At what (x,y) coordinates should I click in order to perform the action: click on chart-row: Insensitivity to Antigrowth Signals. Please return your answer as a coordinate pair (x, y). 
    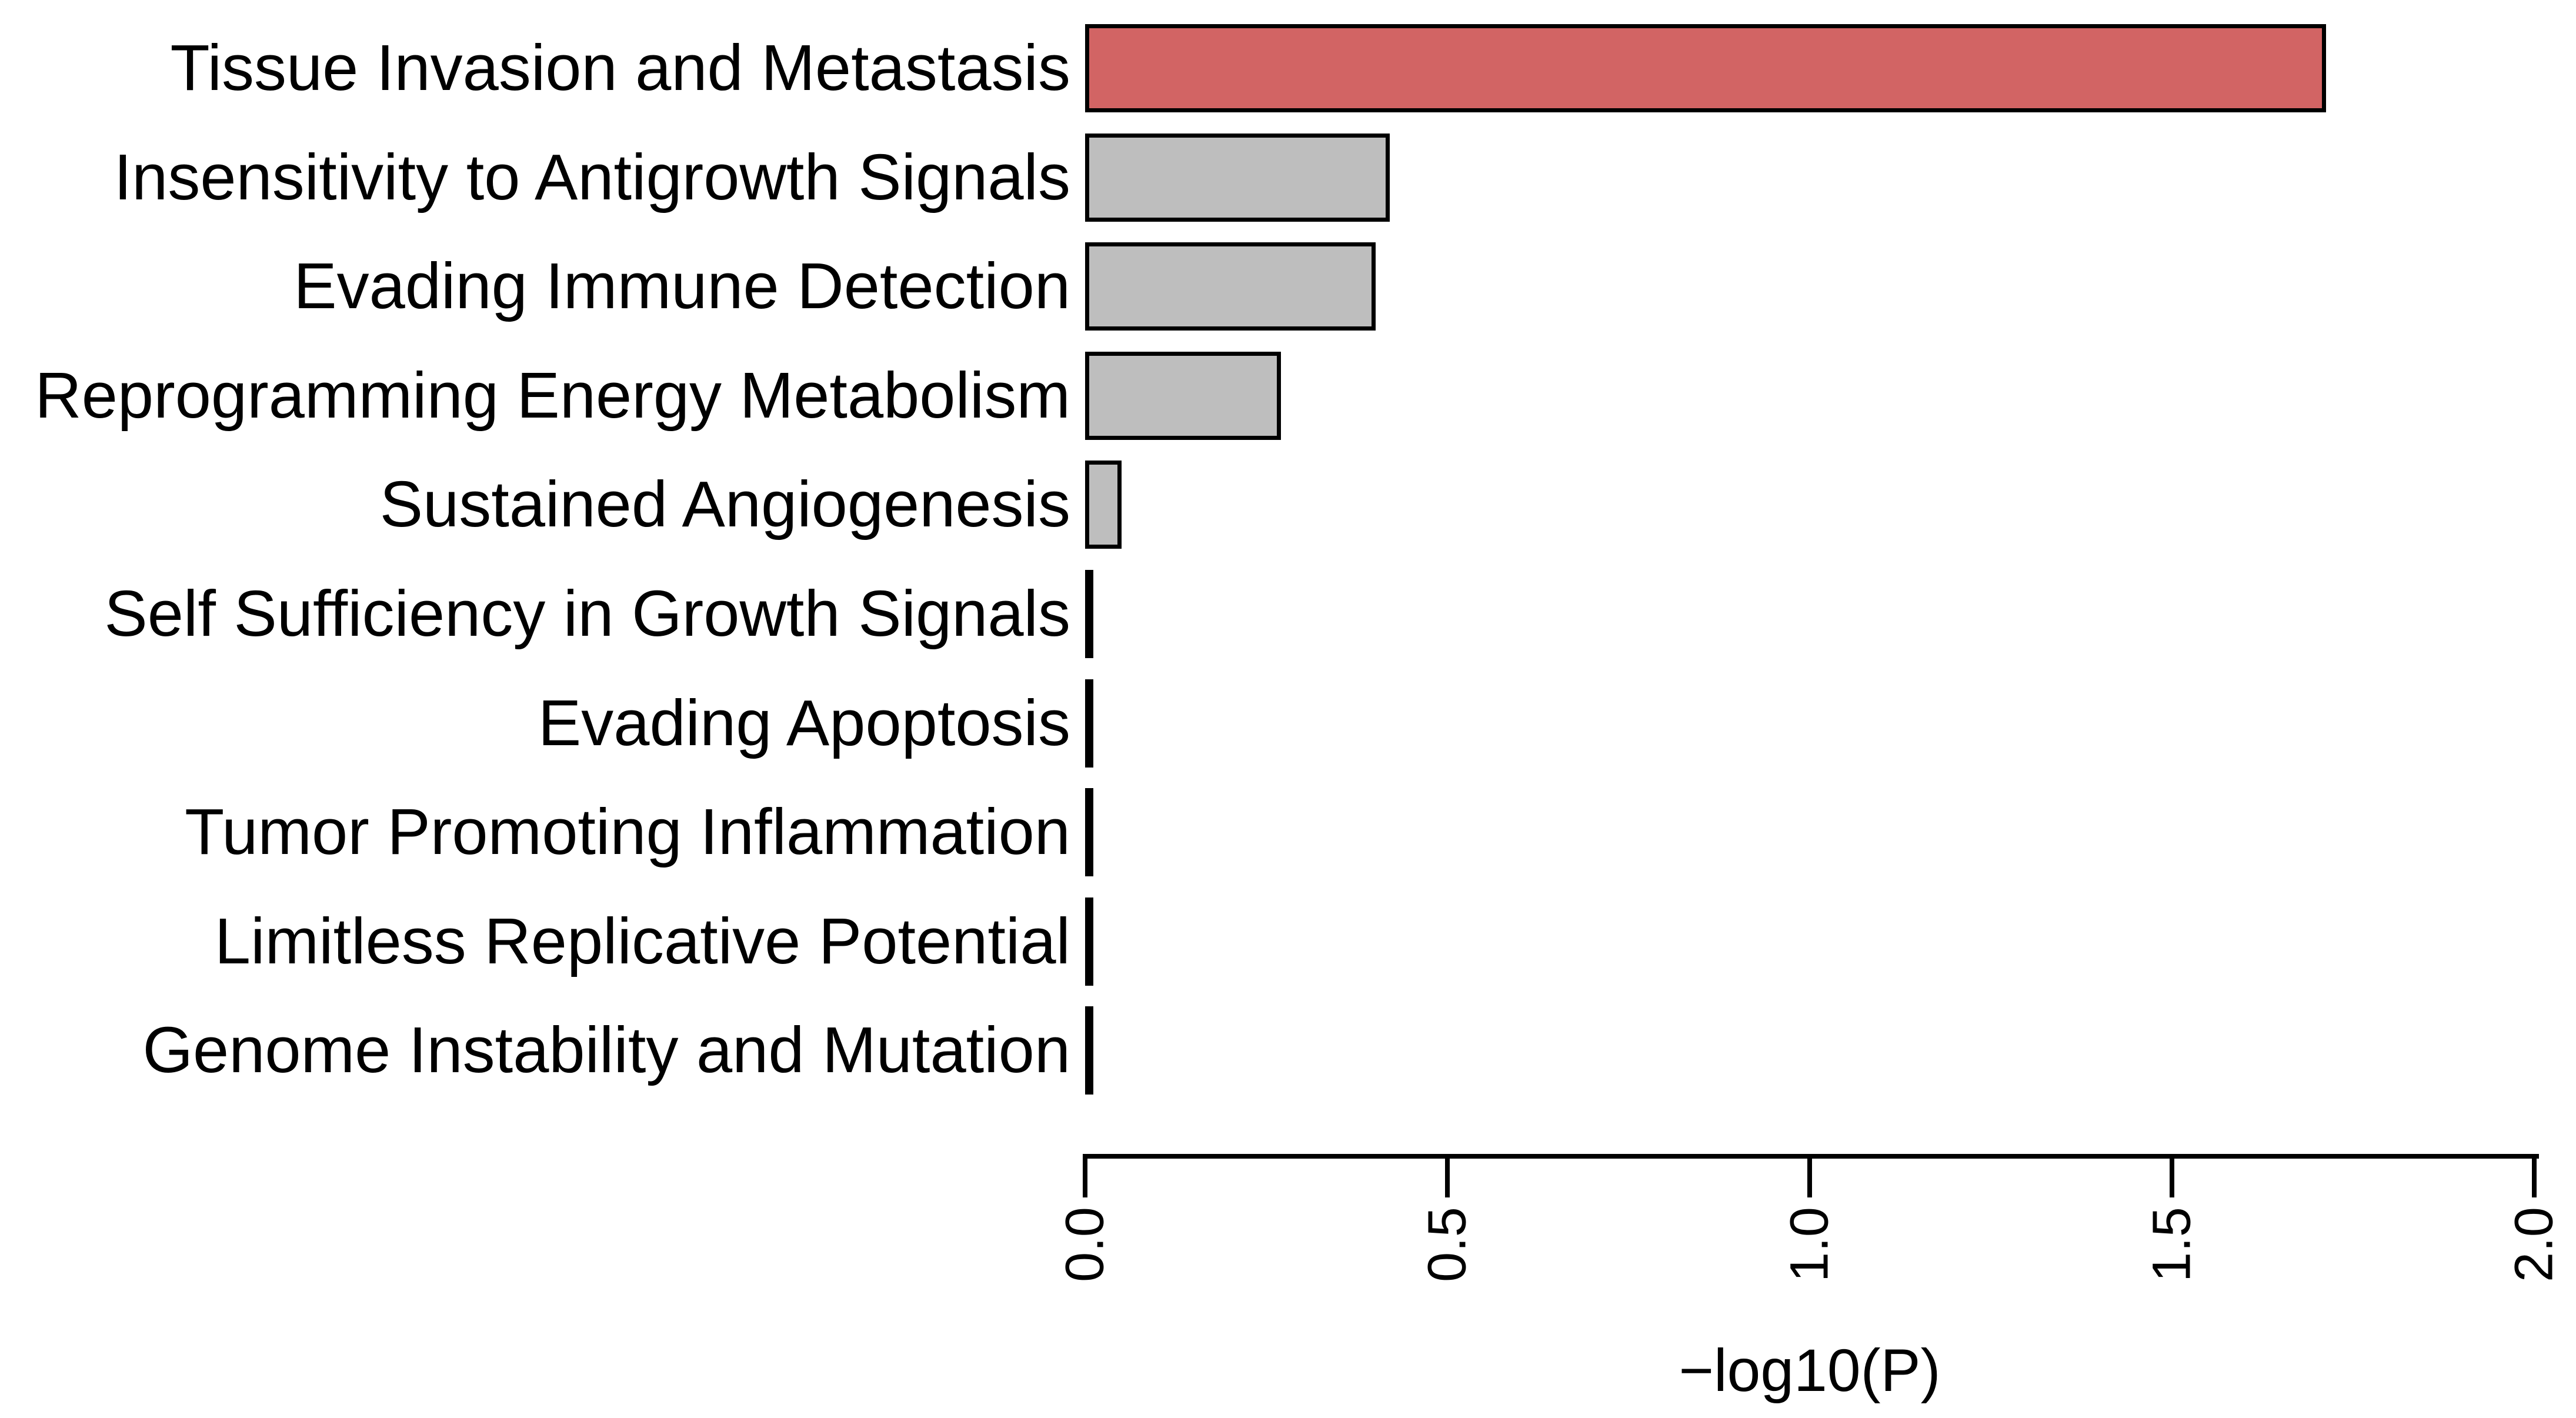
    Looking at the image, I should click on (1288, 178).